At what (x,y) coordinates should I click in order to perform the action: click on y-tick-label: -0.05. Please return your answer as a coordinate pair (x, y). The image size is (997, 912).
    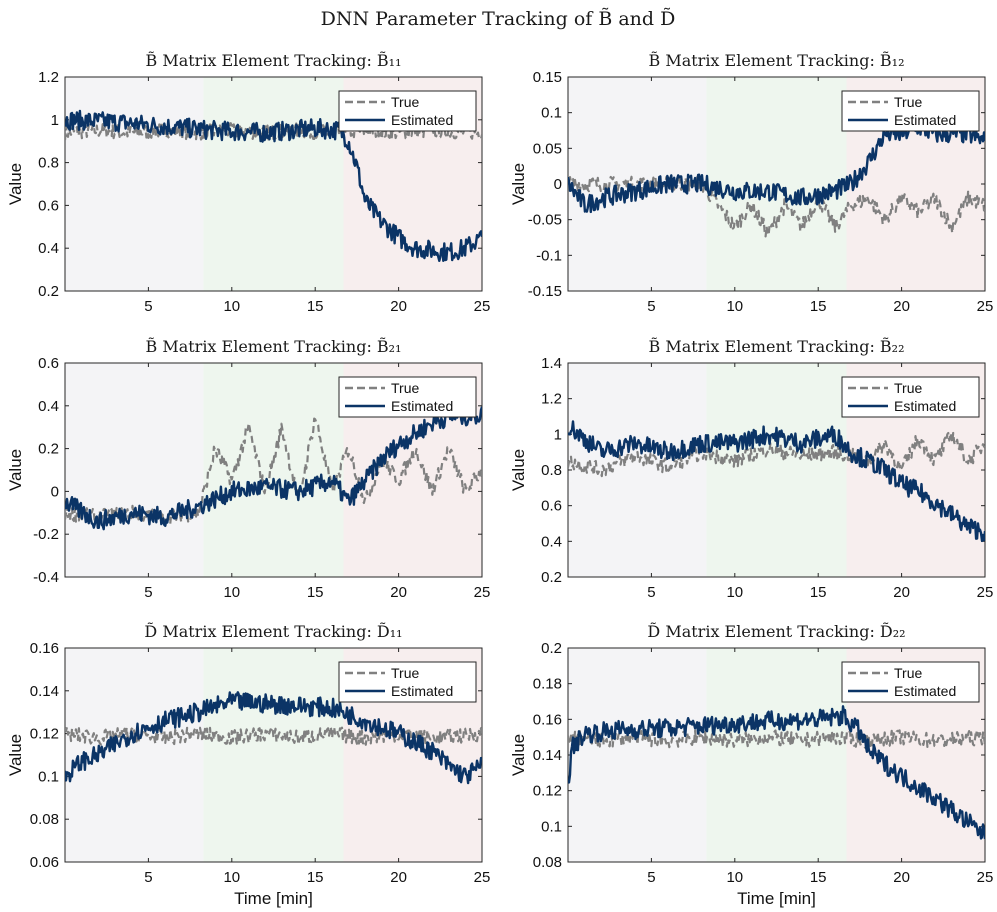
    Looking at the image, I should click on (545, 220).